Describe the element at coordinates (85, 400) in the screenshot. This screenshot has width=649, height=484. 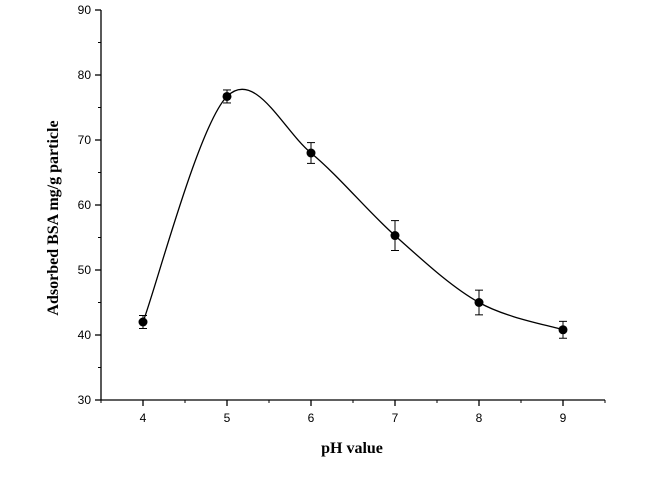
I see `y-tick-label: 30` at that location.